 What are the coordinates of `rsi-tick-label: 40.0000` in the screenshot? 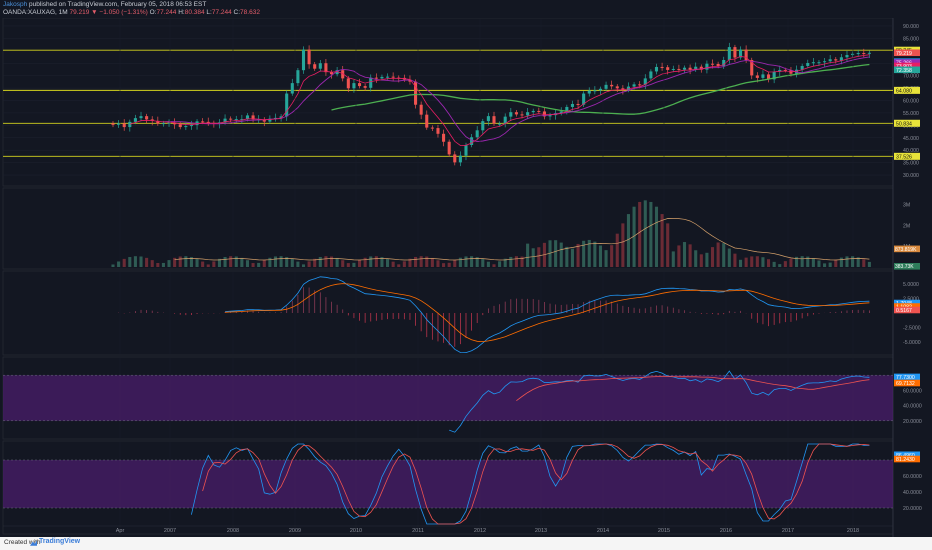 It's located at (912, 407).